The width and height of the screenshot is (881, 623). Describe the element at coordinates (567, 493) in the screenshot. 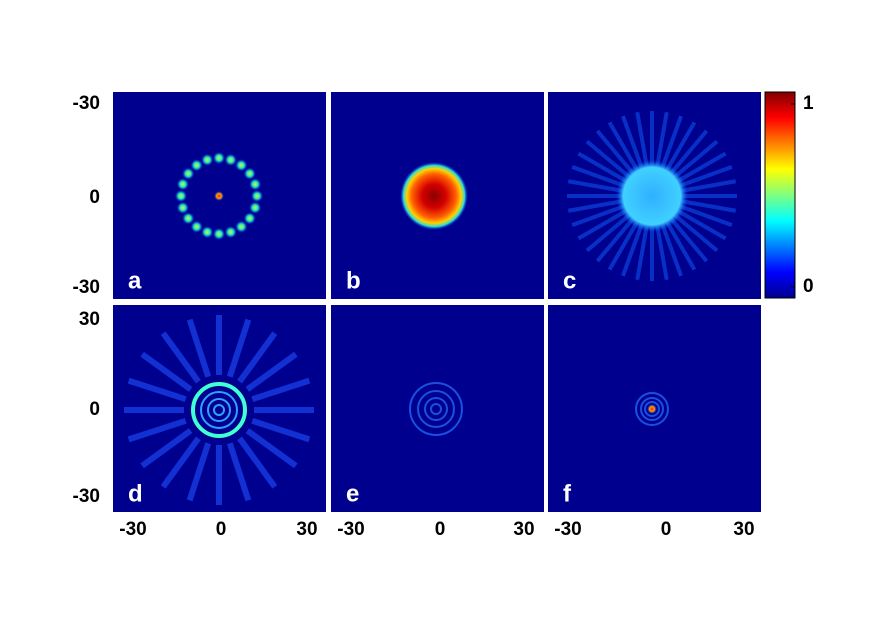

I see `panel-label: f` at that location.